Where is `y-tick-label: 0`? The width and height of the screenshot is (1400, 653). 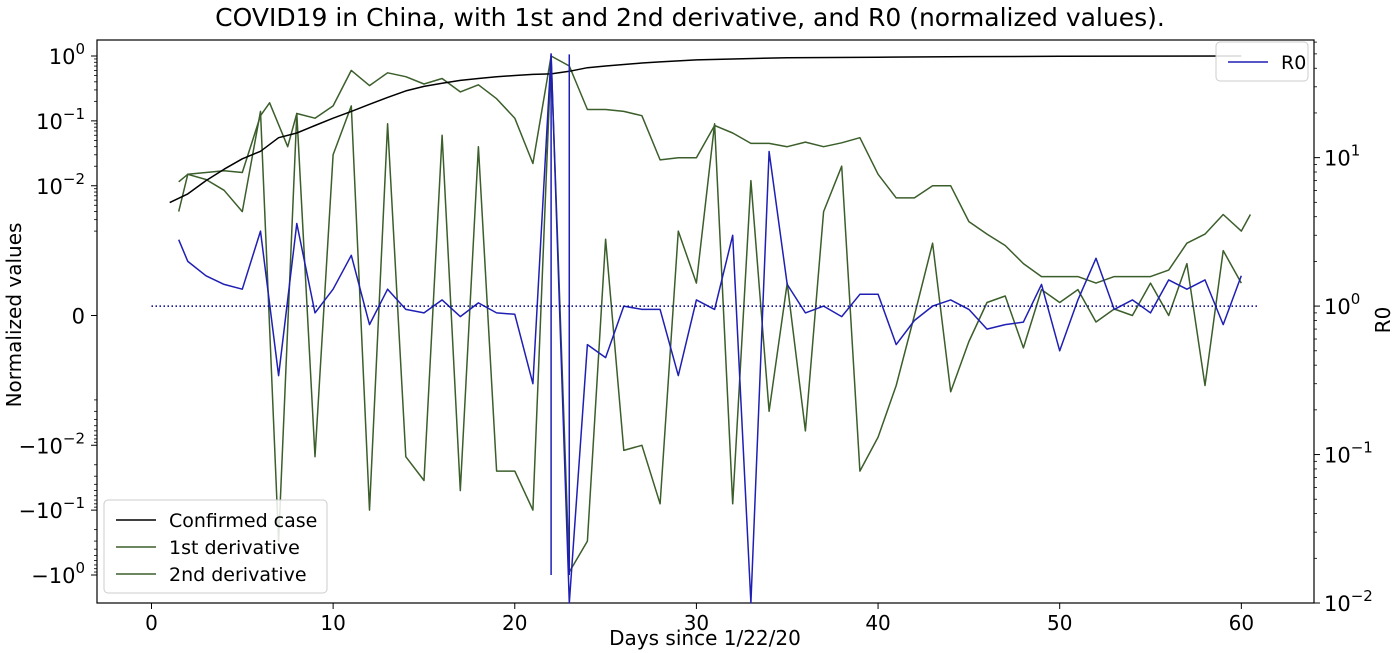
y-tick-label: 0 is located at coordinates (78, 317).